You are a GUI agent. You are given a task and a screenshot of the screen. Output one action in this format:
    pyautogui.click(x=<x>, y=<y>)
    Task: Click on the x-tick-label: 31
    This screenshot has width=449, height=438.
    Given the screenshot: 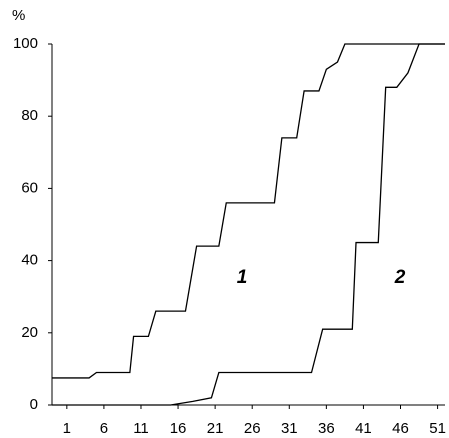 What is the action you would take?
    pyautogui.click(x=289, y=428)
    